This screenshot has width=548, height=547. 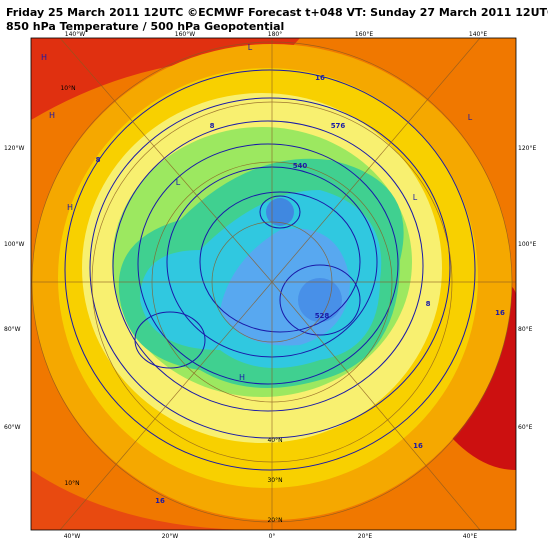 I want to click on longitude-label: 20°E, so click(x=365, y=536).